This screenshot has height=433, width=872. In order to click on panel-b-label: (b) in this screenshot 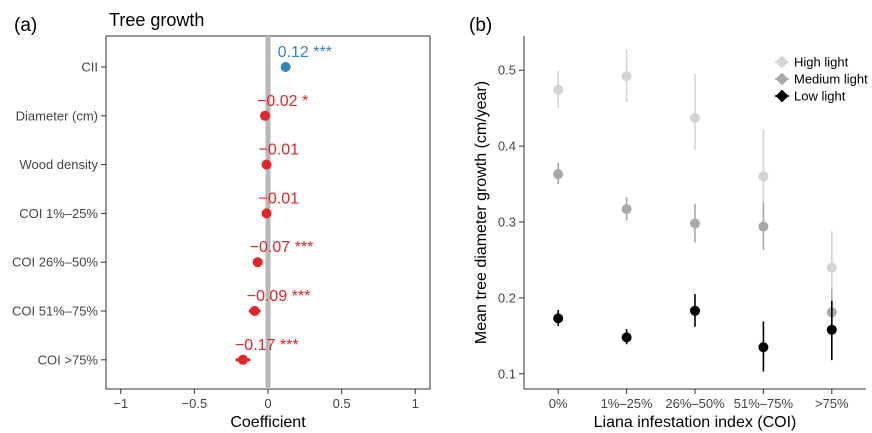, I will do `click(480, 25)`.